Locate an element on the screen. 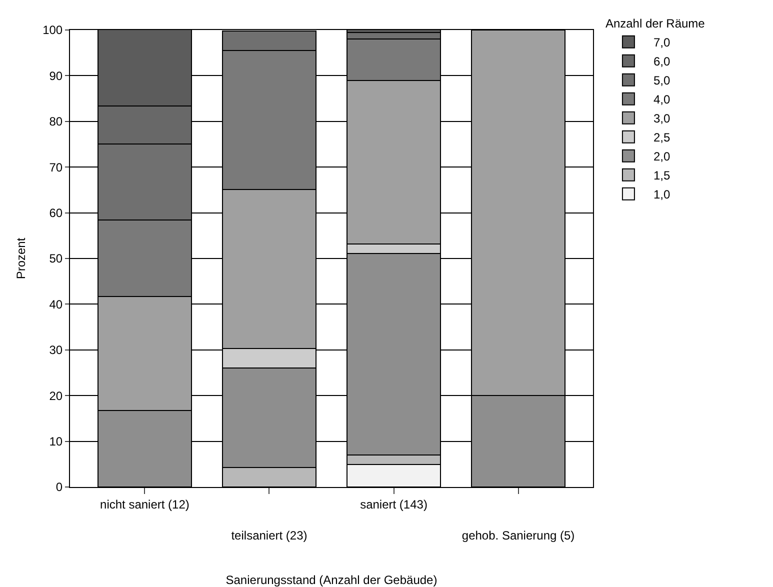 This screenshot has width=773, height=587. legend-label: 7,0 is located at coordinates (661, 43).